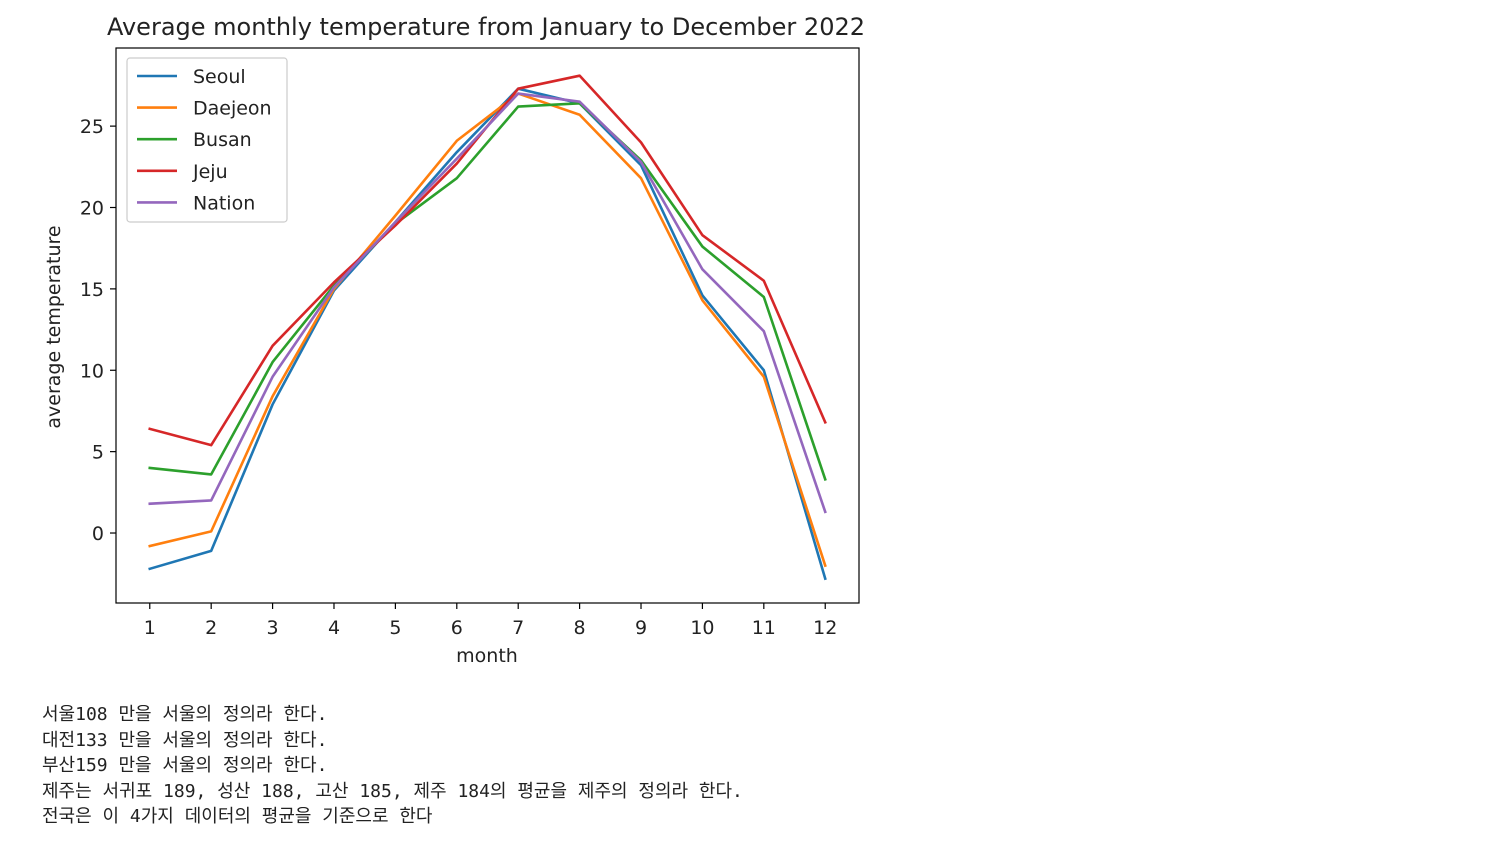 Image resolution: width=1502 pixels, height=868 pixels. I want to click on legend: Seoul Daejeon Busan Jeju Nation, so click(207, 140).